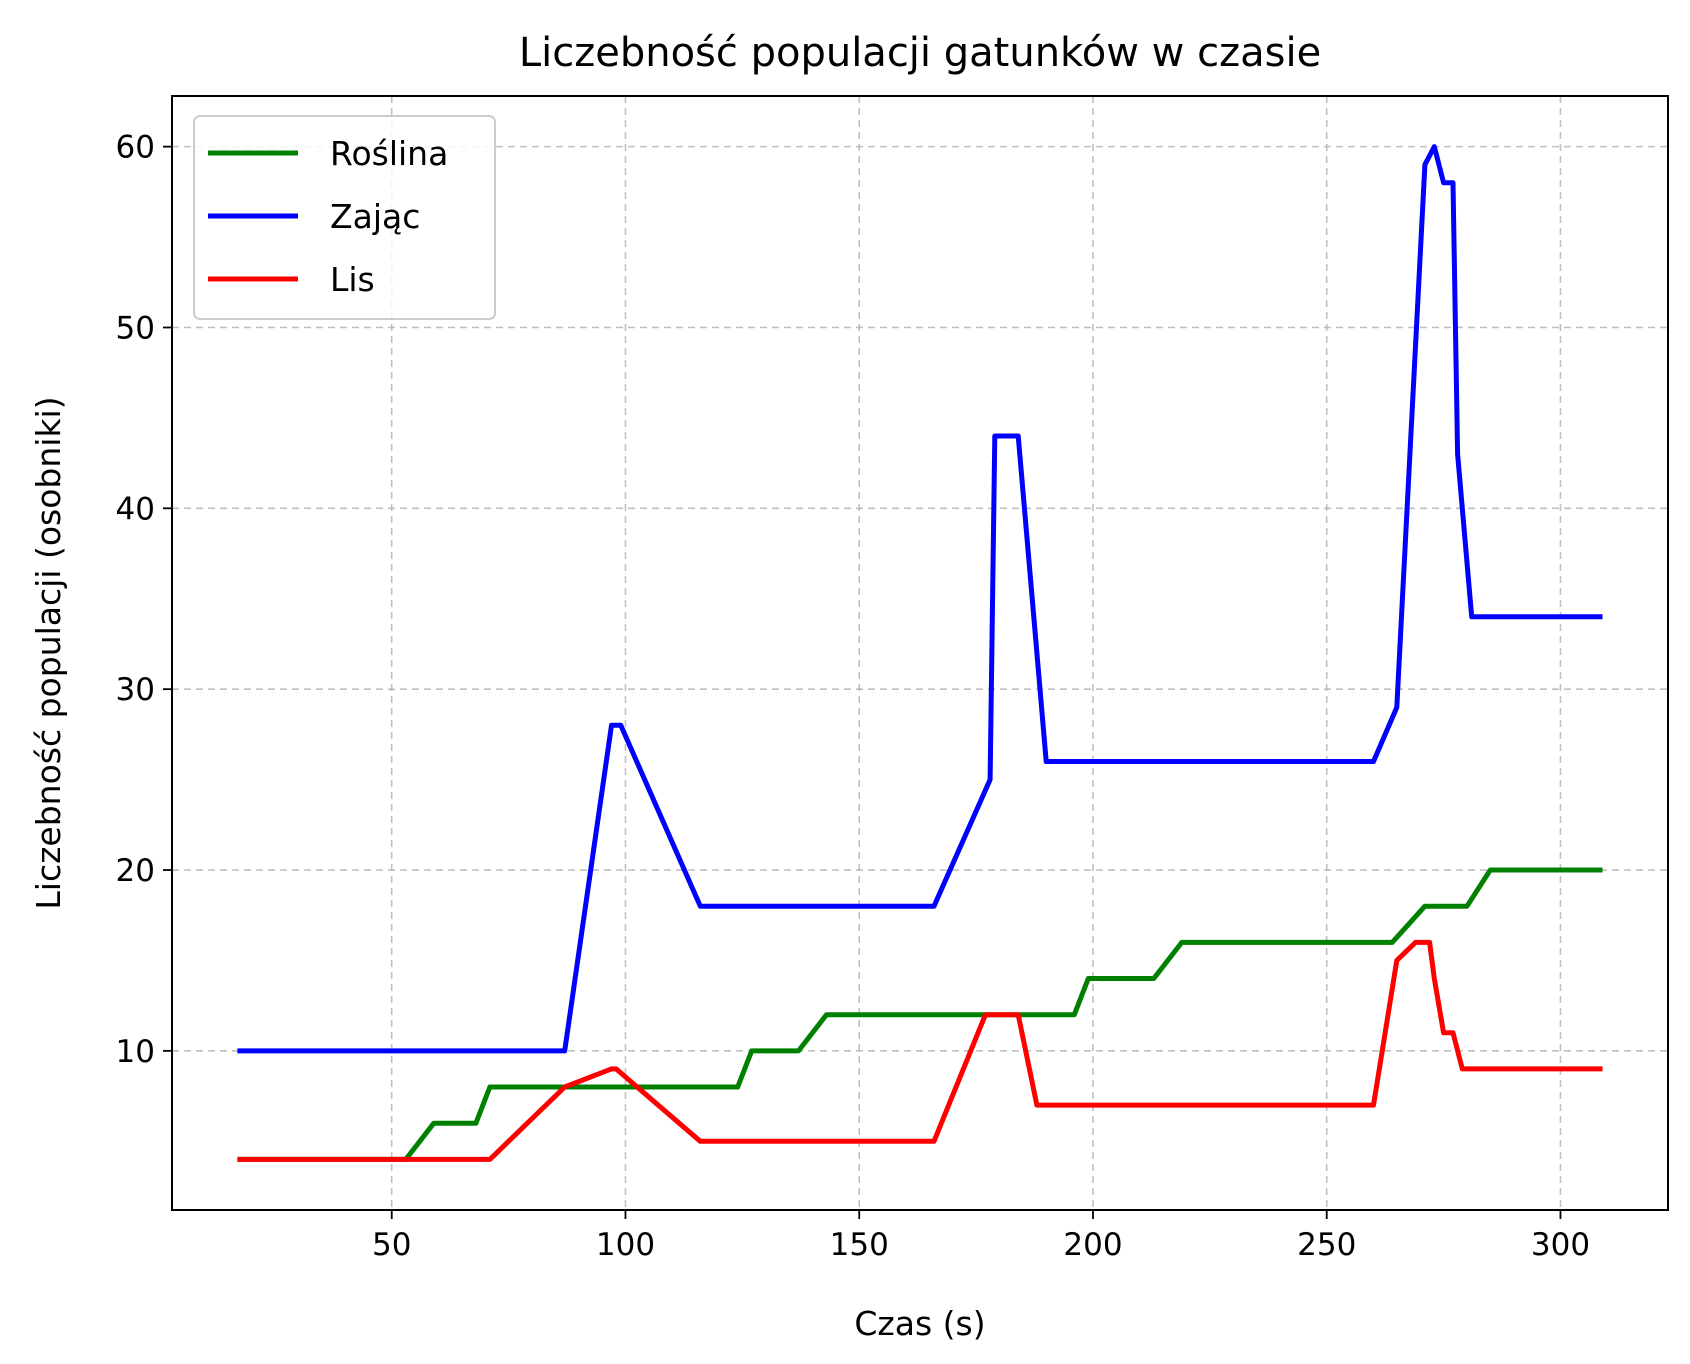 The height and width of the screenshot is (1364, 1690). What do you see at coordinates (1560, 1245) in the screenshot?
I see `x-tick-label: 300` at bounding box center [1560, 1245].